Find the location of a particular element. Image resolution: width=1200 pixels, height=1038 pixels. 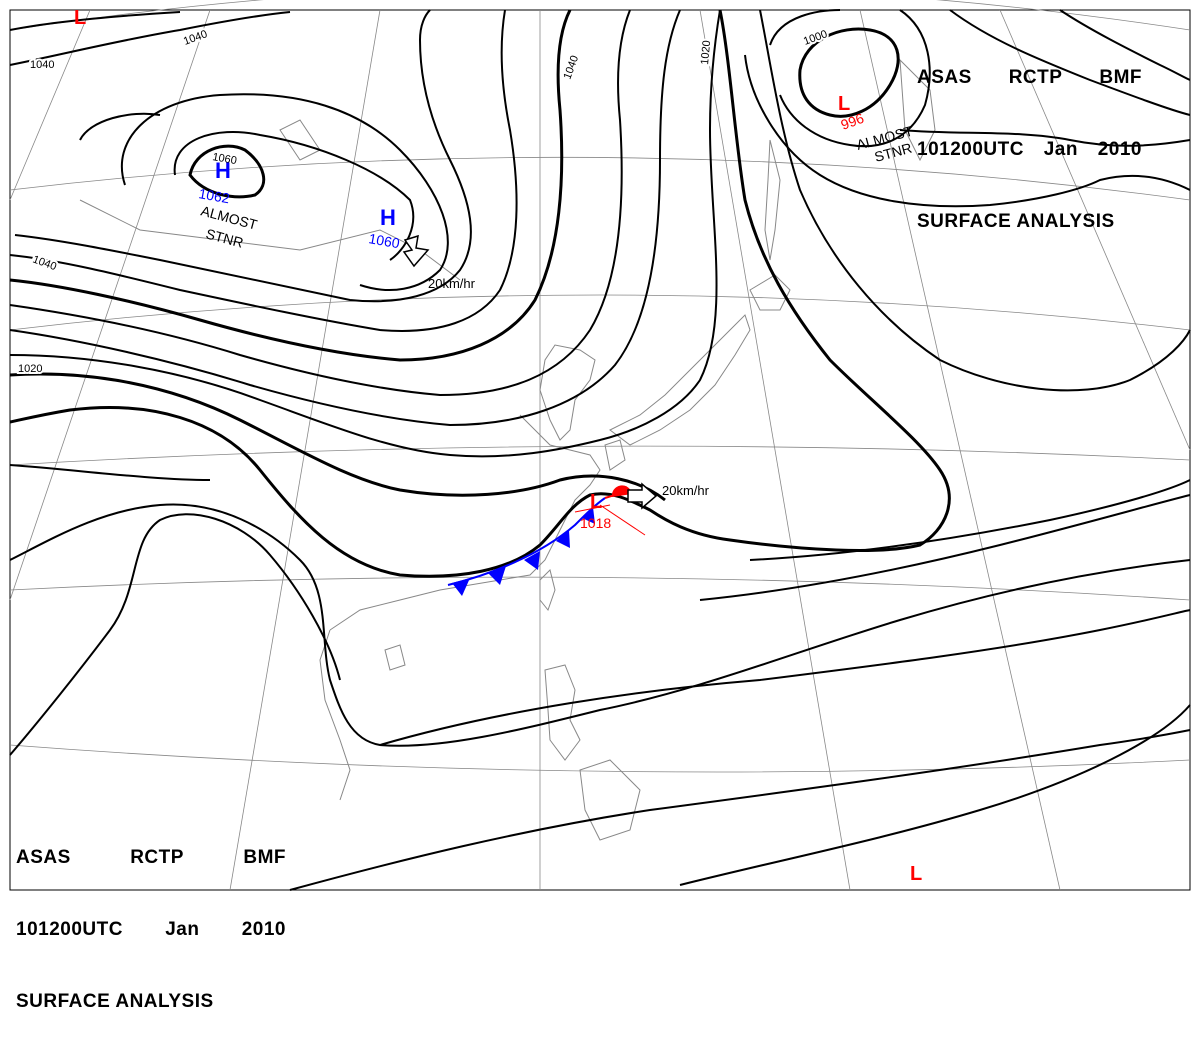

isobar-l1-ring3 is located at coordinates (967, 131).